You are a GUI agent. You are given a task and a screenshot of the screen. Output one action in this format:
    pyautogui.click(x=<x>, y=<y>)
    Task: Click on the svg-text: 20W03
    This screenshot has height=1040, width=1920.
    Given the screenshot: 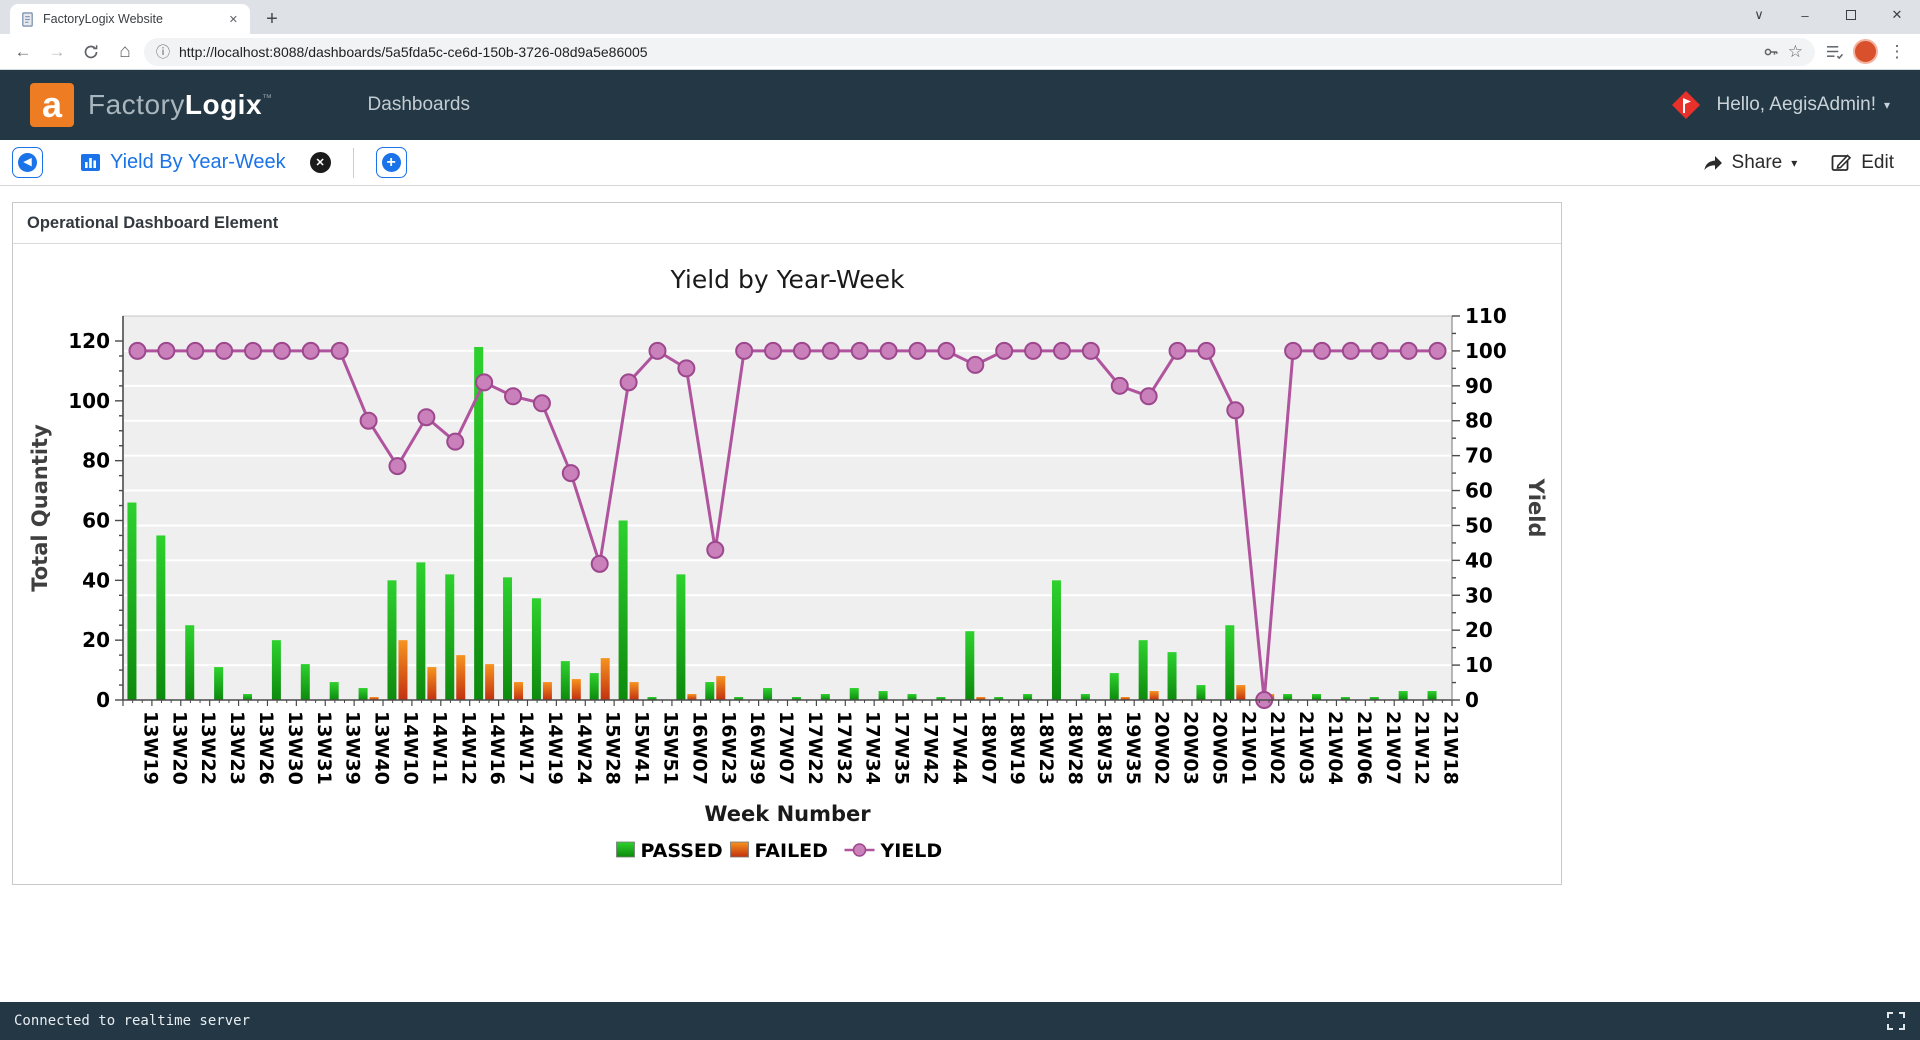 What is the action you would take?
    pyautogui.click(x=1191, y=748)
    